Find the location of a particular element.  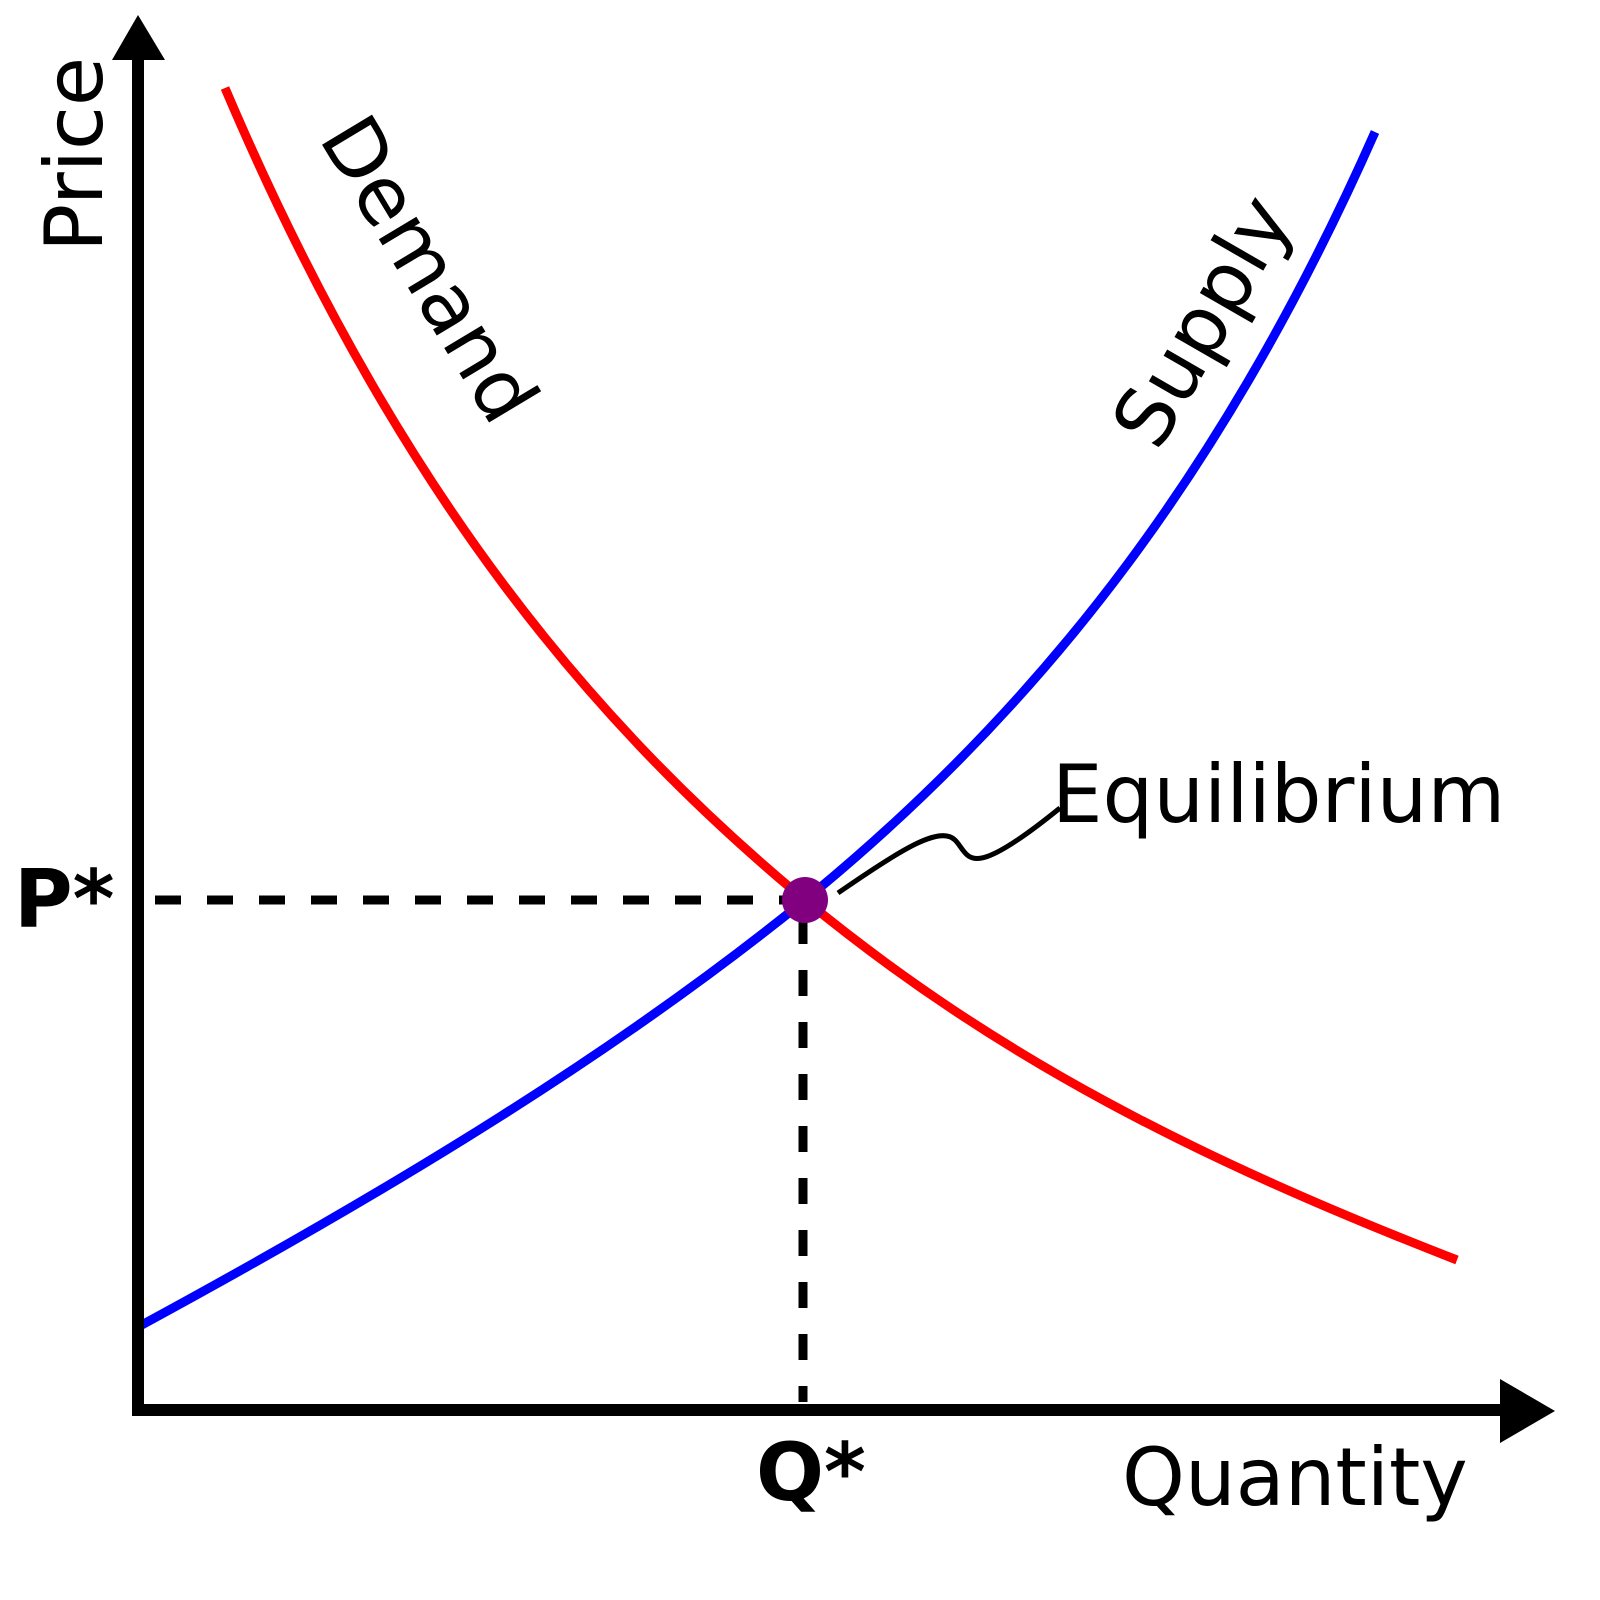

y-axis-arrow-icon is located at coordinates (138, 37).